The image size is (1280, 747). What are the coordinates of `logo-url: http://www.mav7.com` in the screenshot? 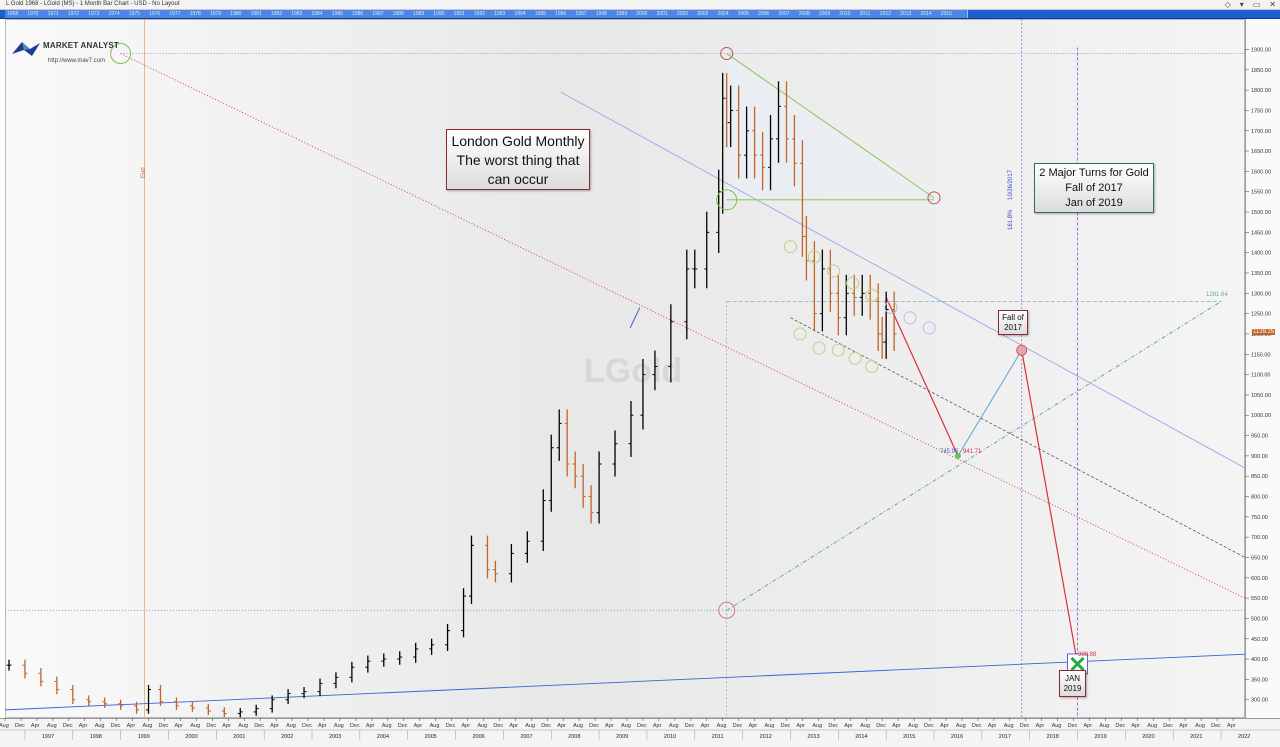 It's located at (77, 61).